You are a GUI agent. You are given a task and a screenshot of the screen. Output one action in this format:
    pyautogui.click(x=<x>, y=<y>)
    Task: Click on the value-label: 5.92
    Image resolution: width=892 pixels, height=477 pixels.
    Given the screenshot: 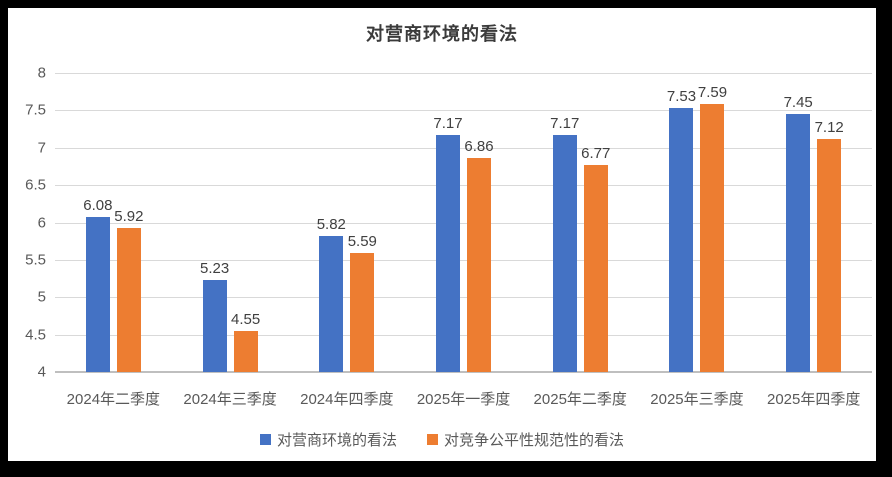 What is the action you would take?
    pyautogui.click(x=129, y=217)
    